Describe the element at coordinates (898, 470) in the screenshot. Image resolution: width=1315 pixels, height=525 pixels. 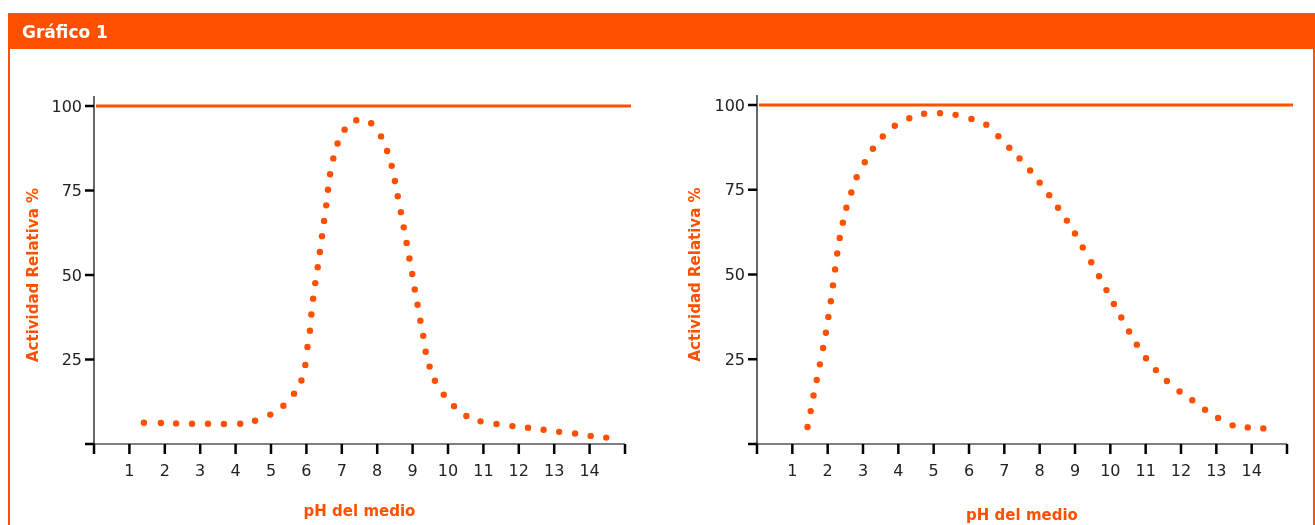
I see `x-tick-label: 4` at that location.